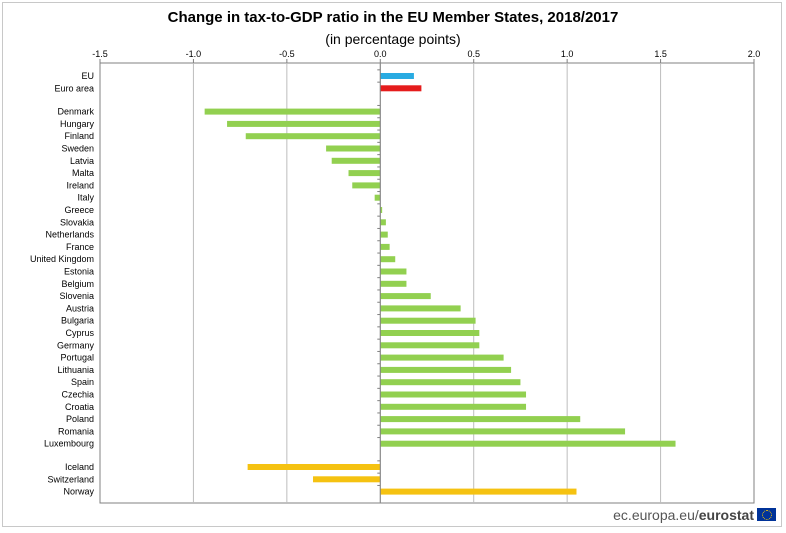  What do you see at coordinates (77, 222) in the screenshot?
I see `category-label: Slovakia` at bounding box center [77, 222].